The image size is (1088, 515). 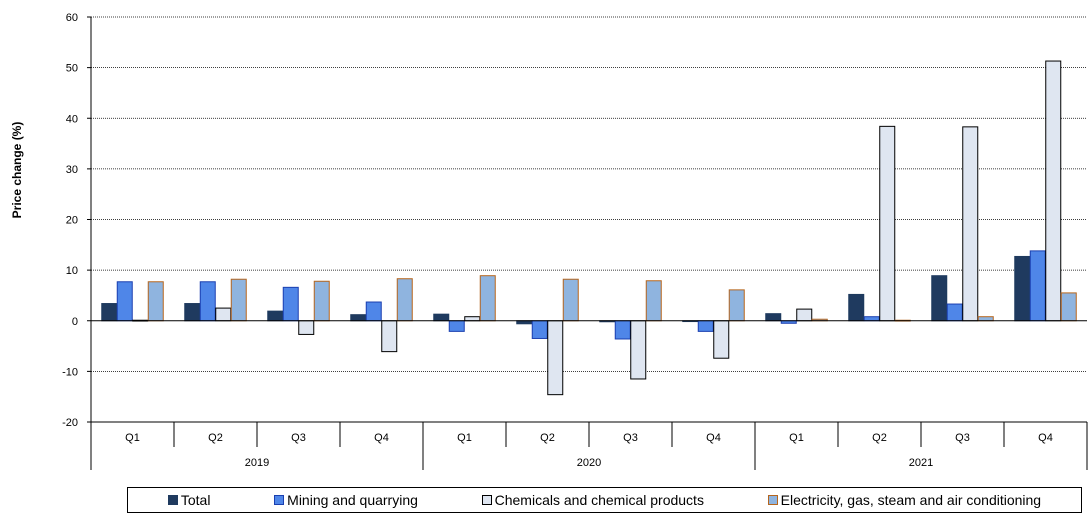 What do you see at coordinates (921, 463) in the screenshot?
I see `year-label: 2021` at bounding box center [921, 463].